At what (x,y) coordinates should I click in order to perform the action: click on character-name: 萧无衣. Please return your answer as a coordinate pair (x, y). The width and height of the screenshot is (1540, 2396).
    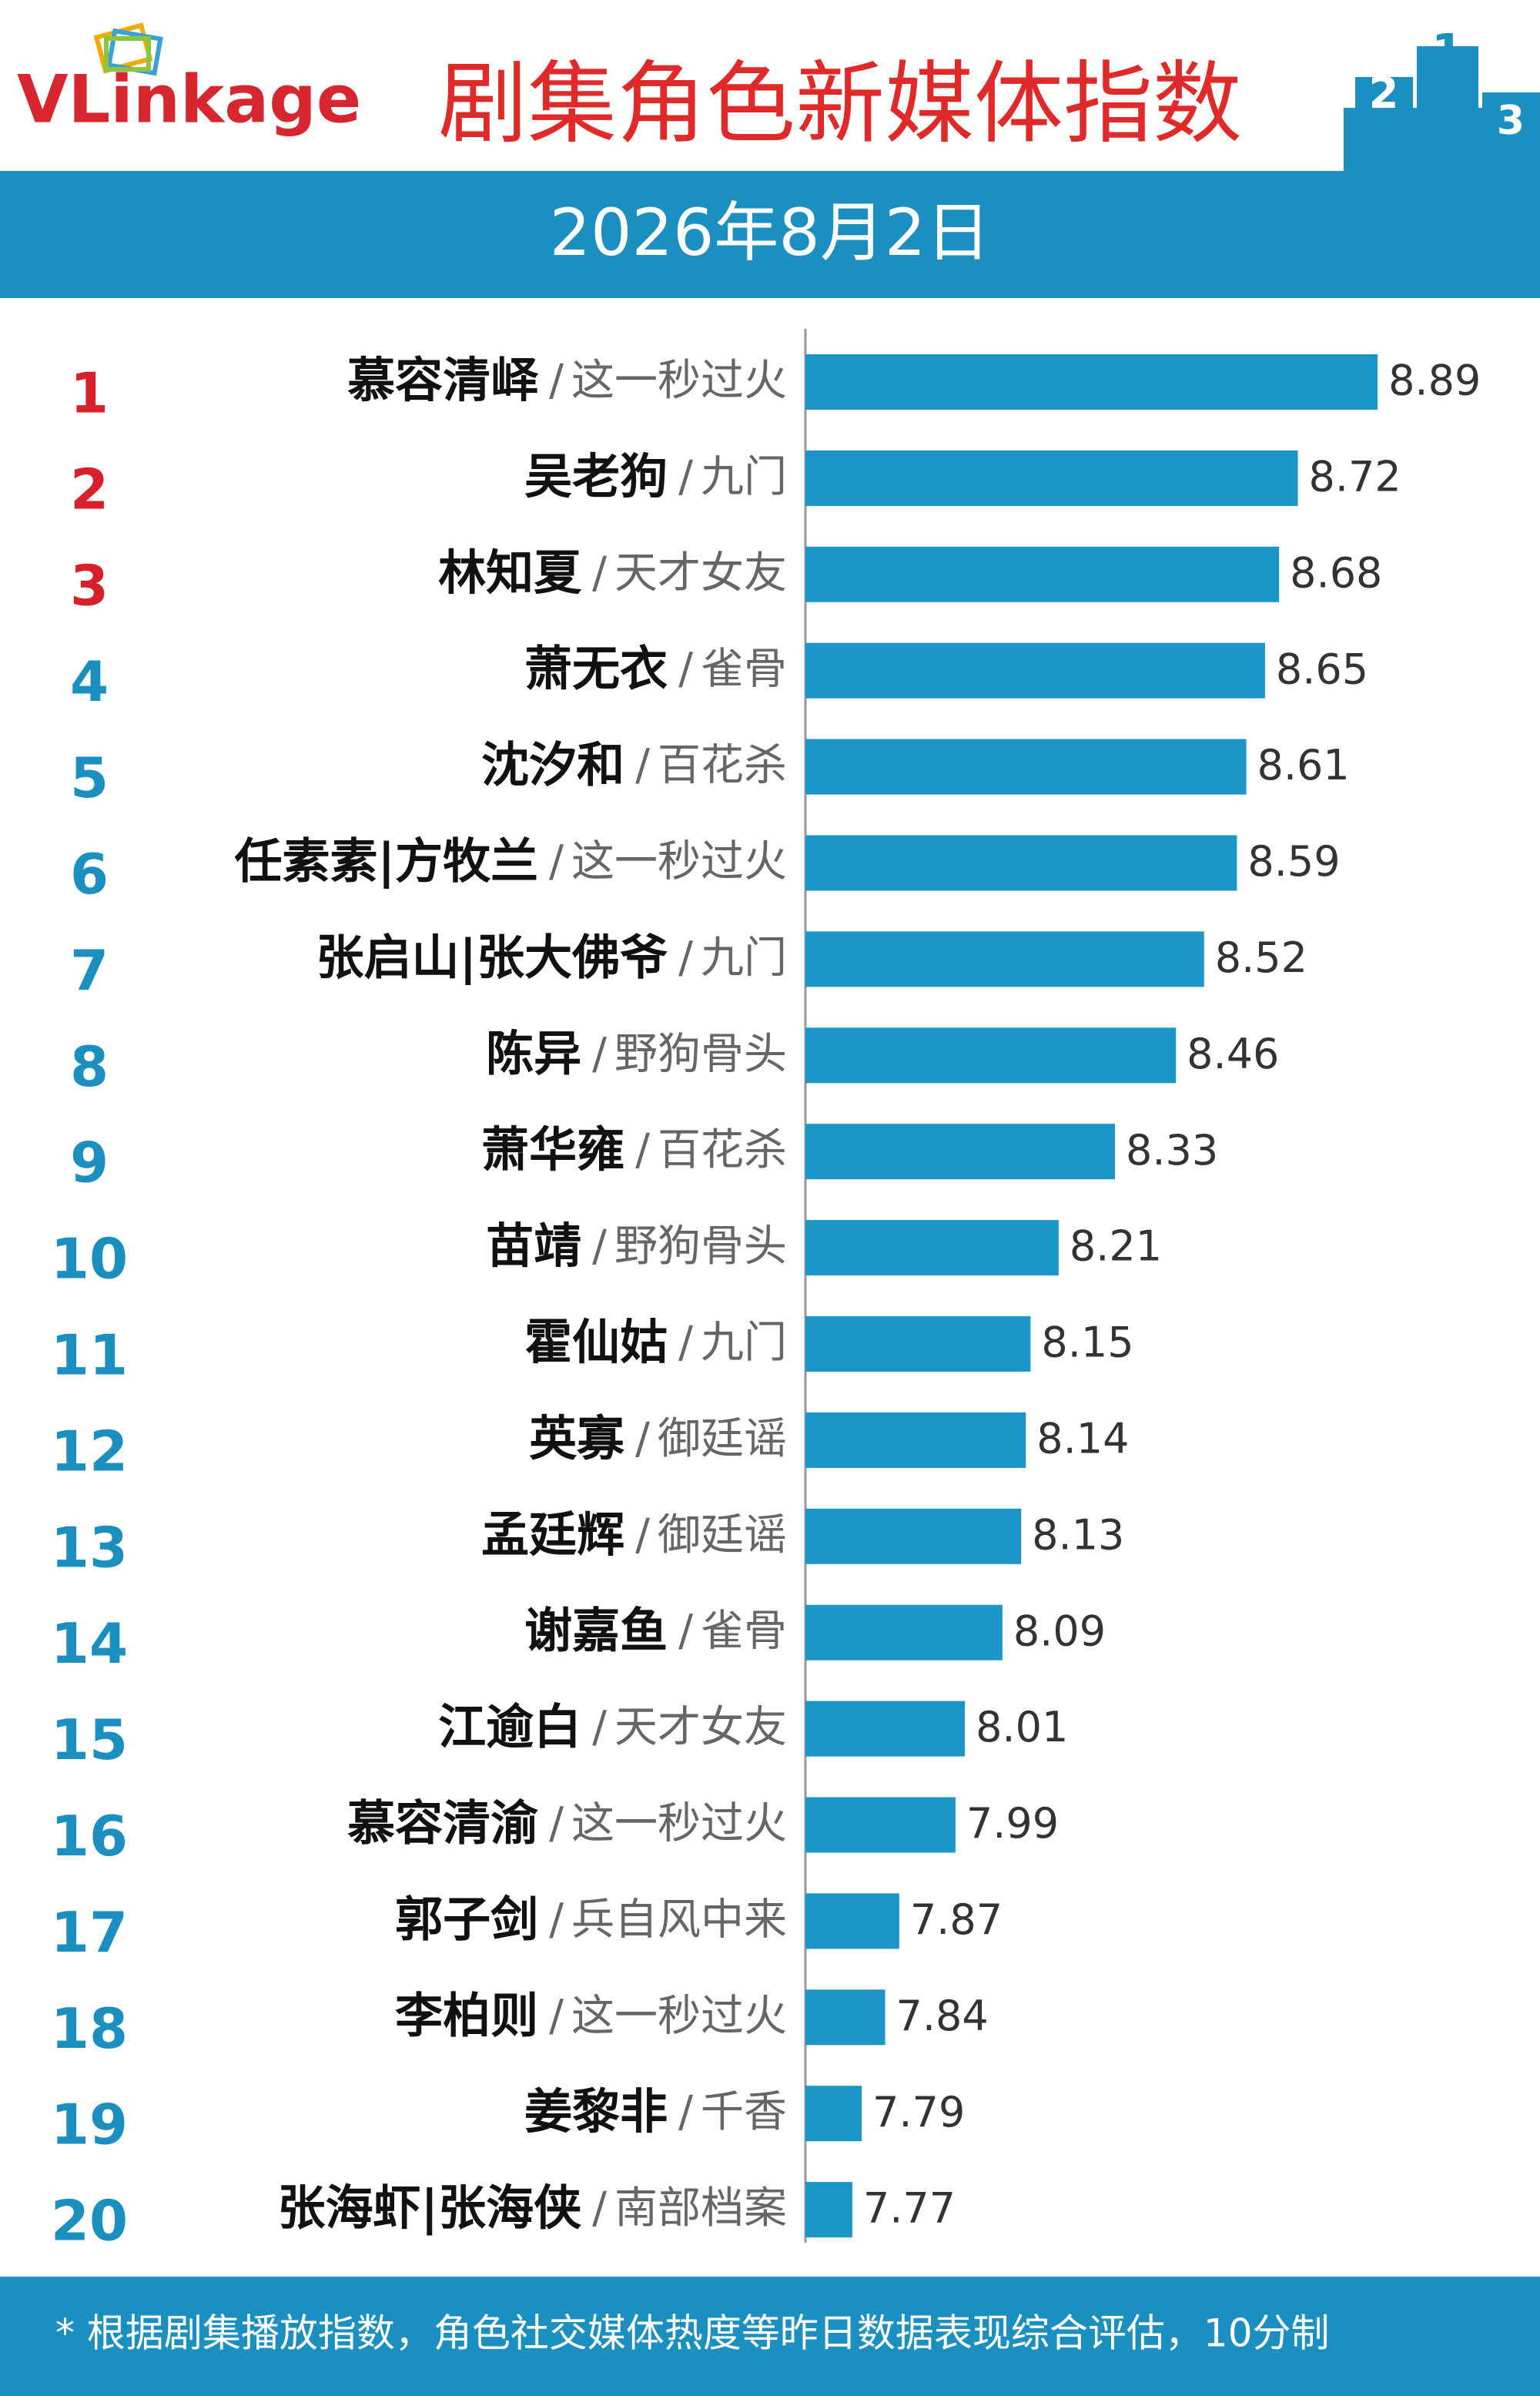
    Looking at the image, I should click on (596, 669).